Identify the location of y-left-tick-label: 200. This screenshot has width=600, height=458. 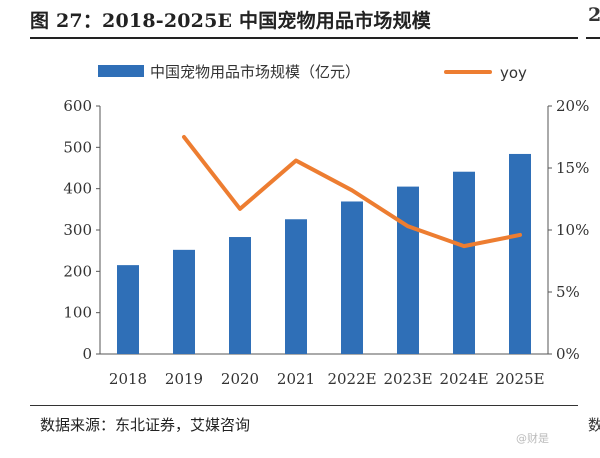
(77, 271).